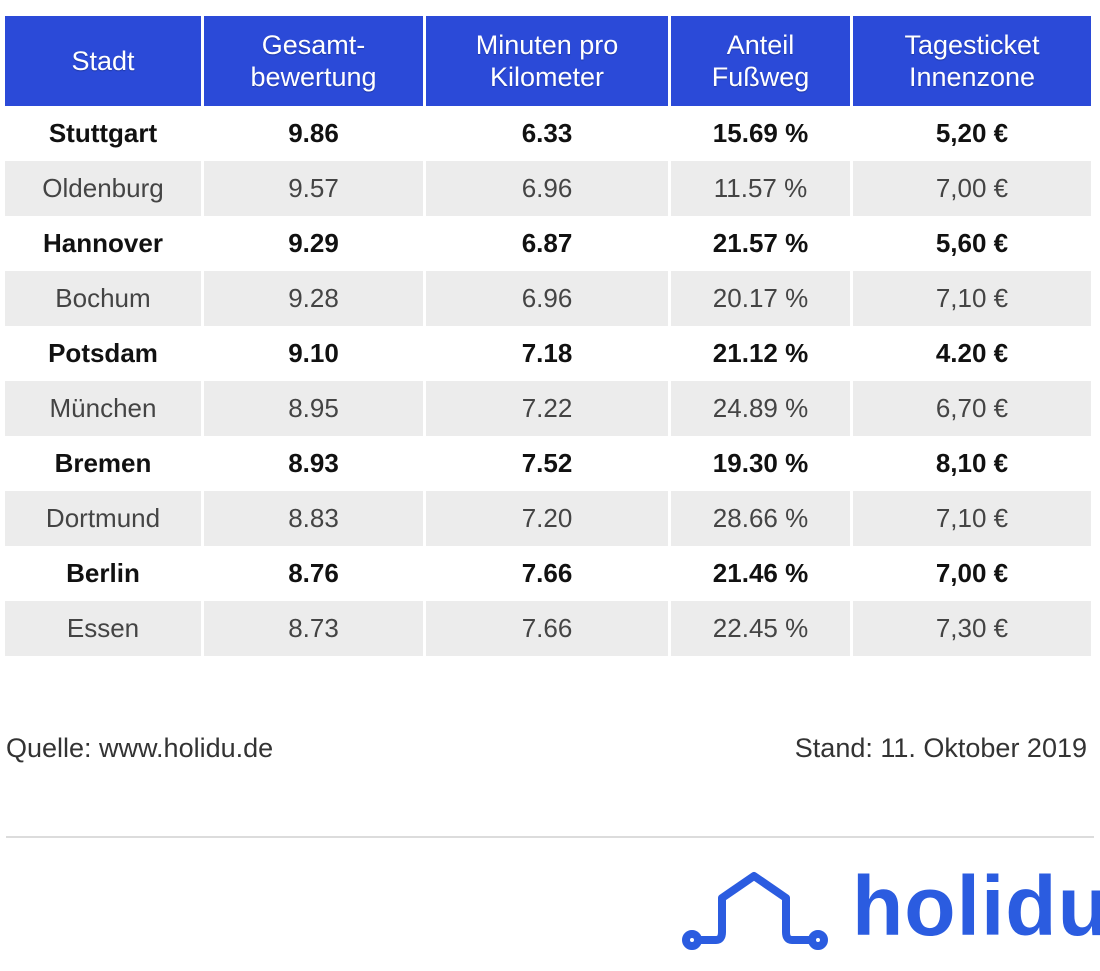 The height and width of the screenshot is (971, 1100). I want to click on column-header-minuten-pro-kilometer: Minuten pro Kilometer, so click(545, 61).